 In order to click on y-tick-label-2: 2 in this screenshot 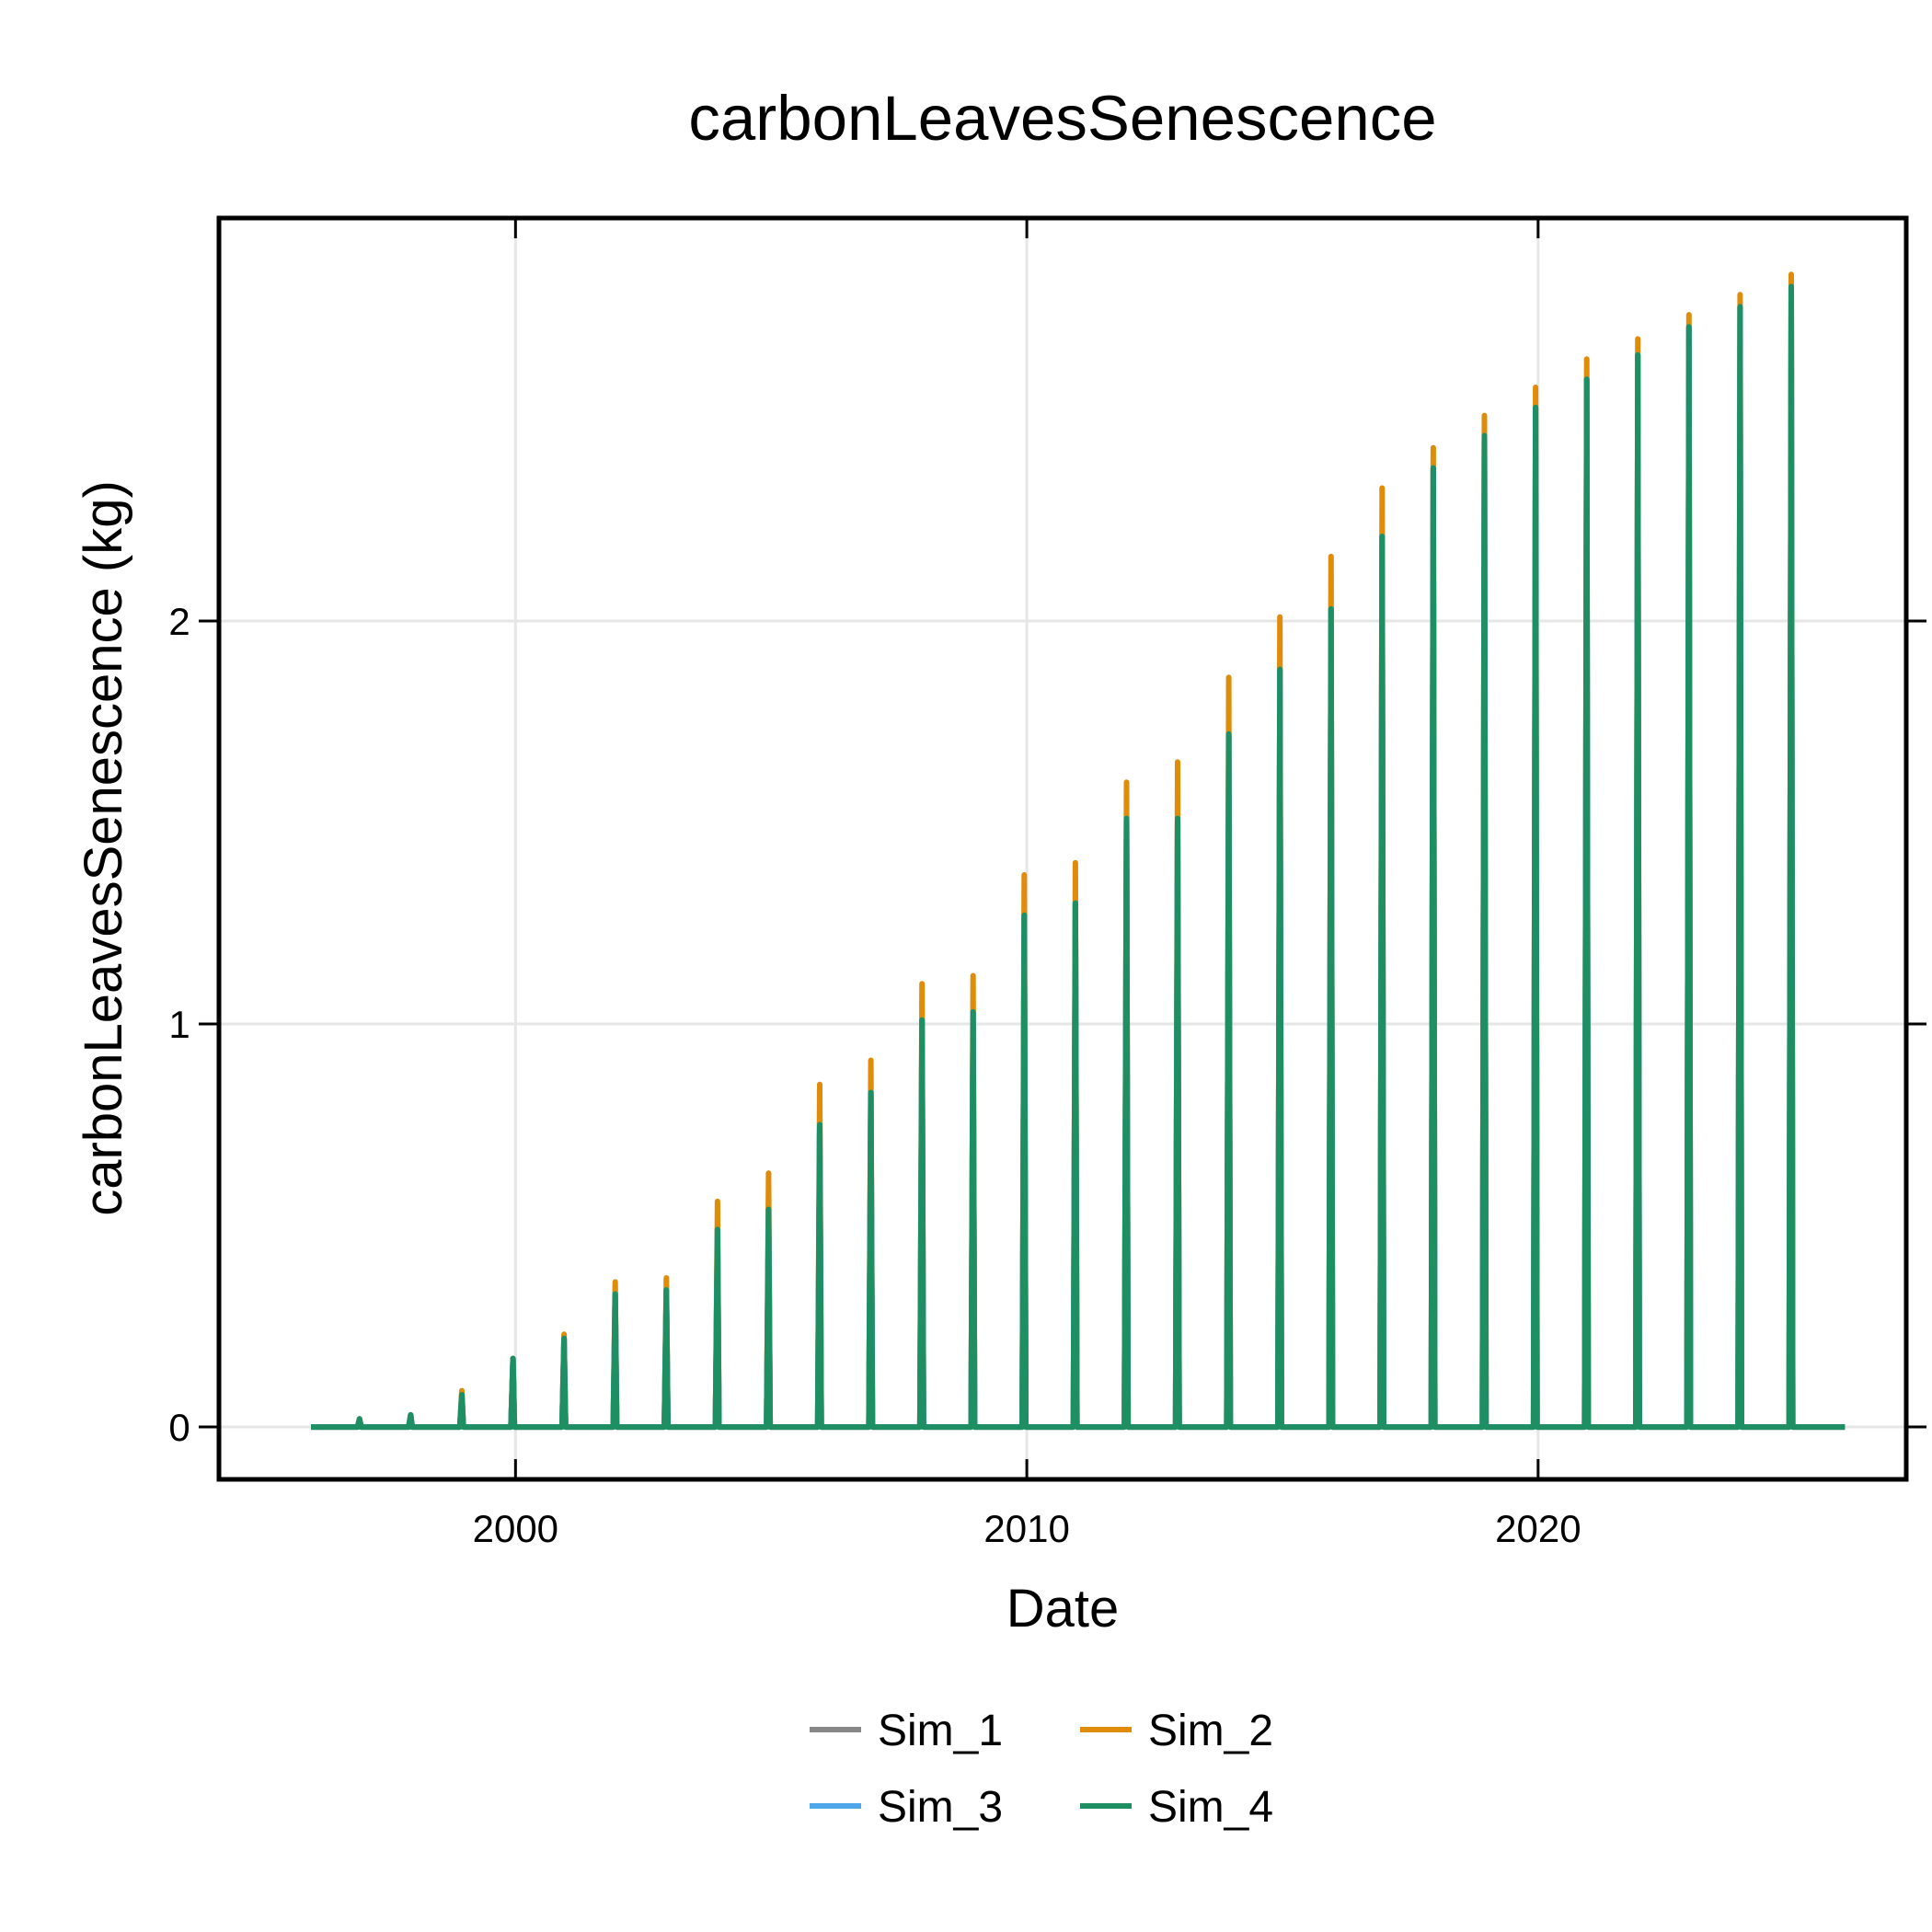, I will do `click(179, 621)`.